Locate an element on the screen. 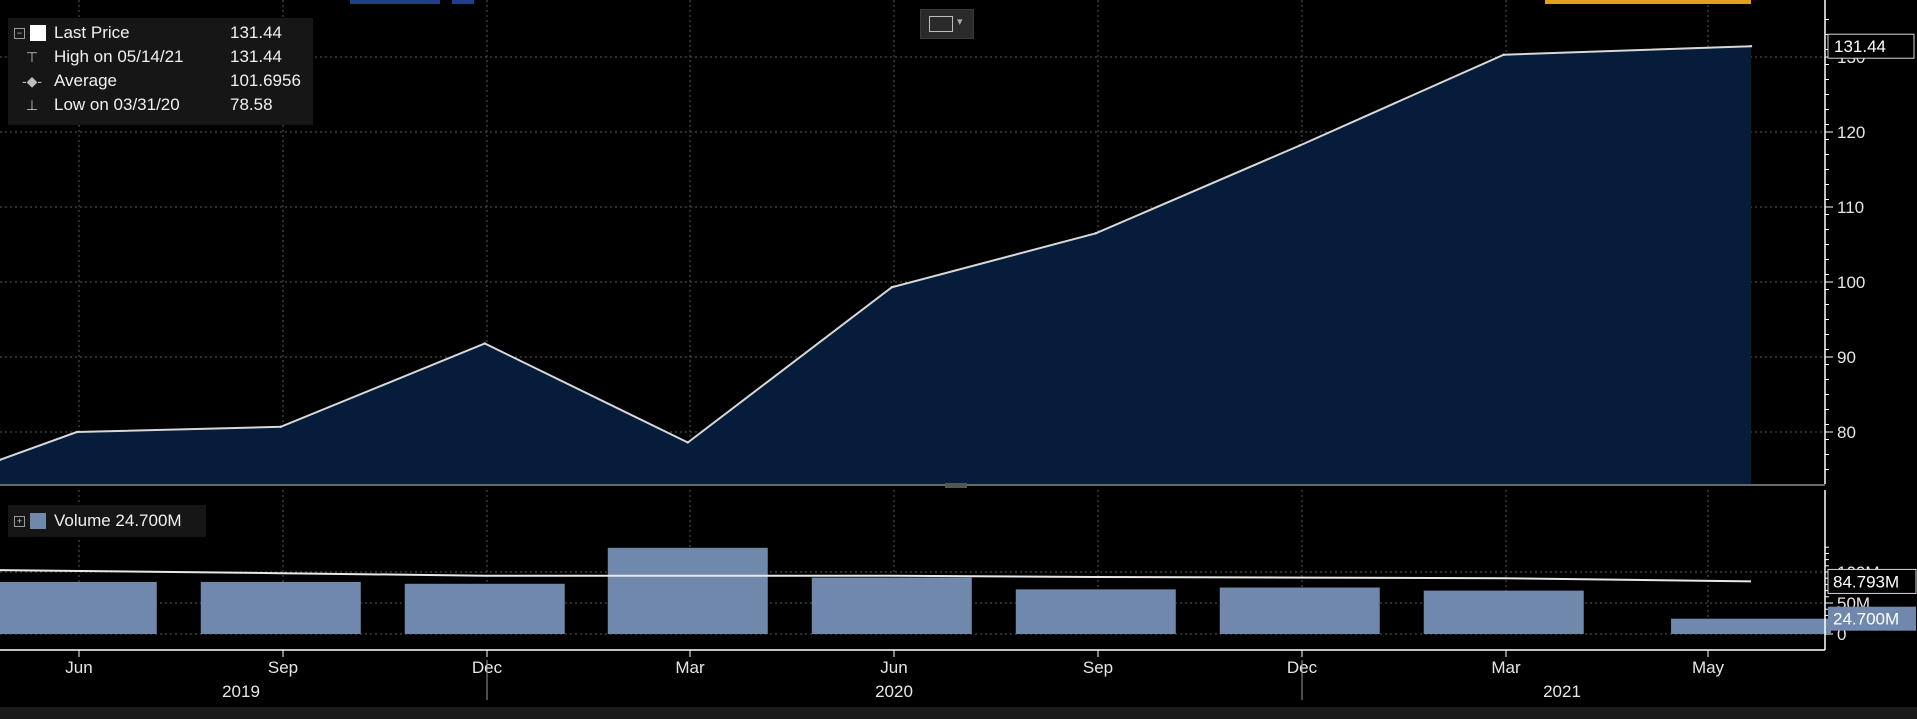 The width and height of the screenshot is (1917, 719). top-strip-highlight is located at coordinates (1648, 2).